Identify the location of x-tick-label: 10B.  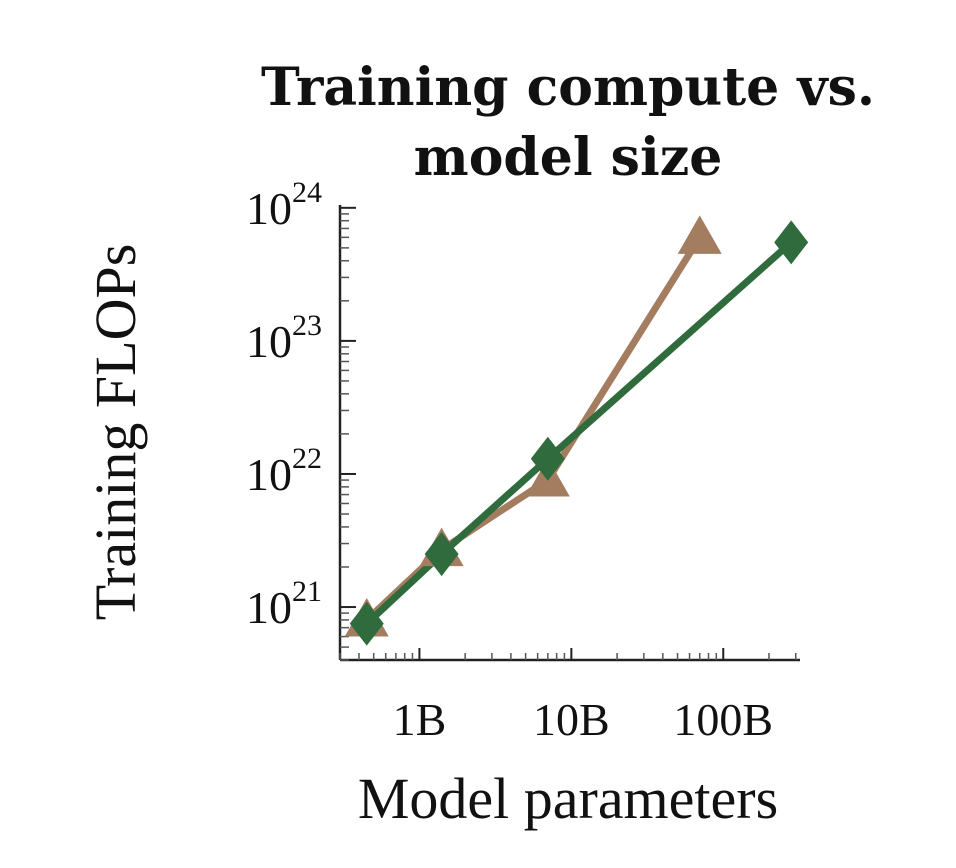
(571, 719).